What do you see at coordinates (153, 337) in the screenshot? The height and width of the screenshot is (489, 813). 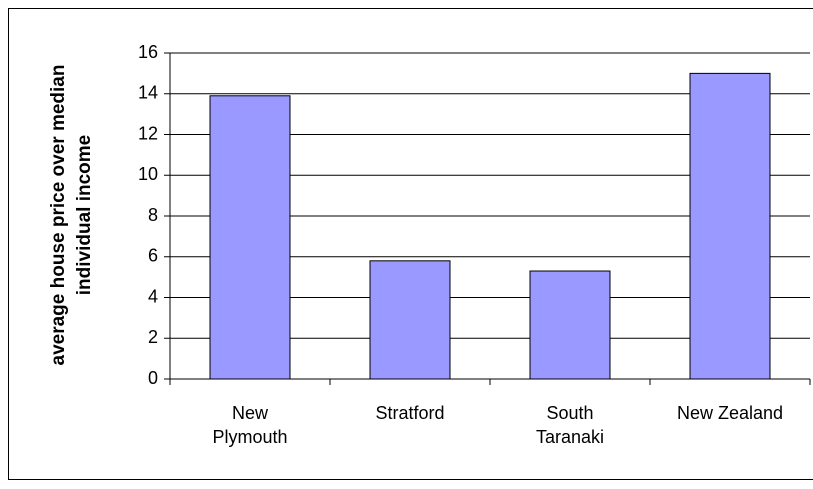 I see `y-tick-label: 2` at bounding box center [153, 337].